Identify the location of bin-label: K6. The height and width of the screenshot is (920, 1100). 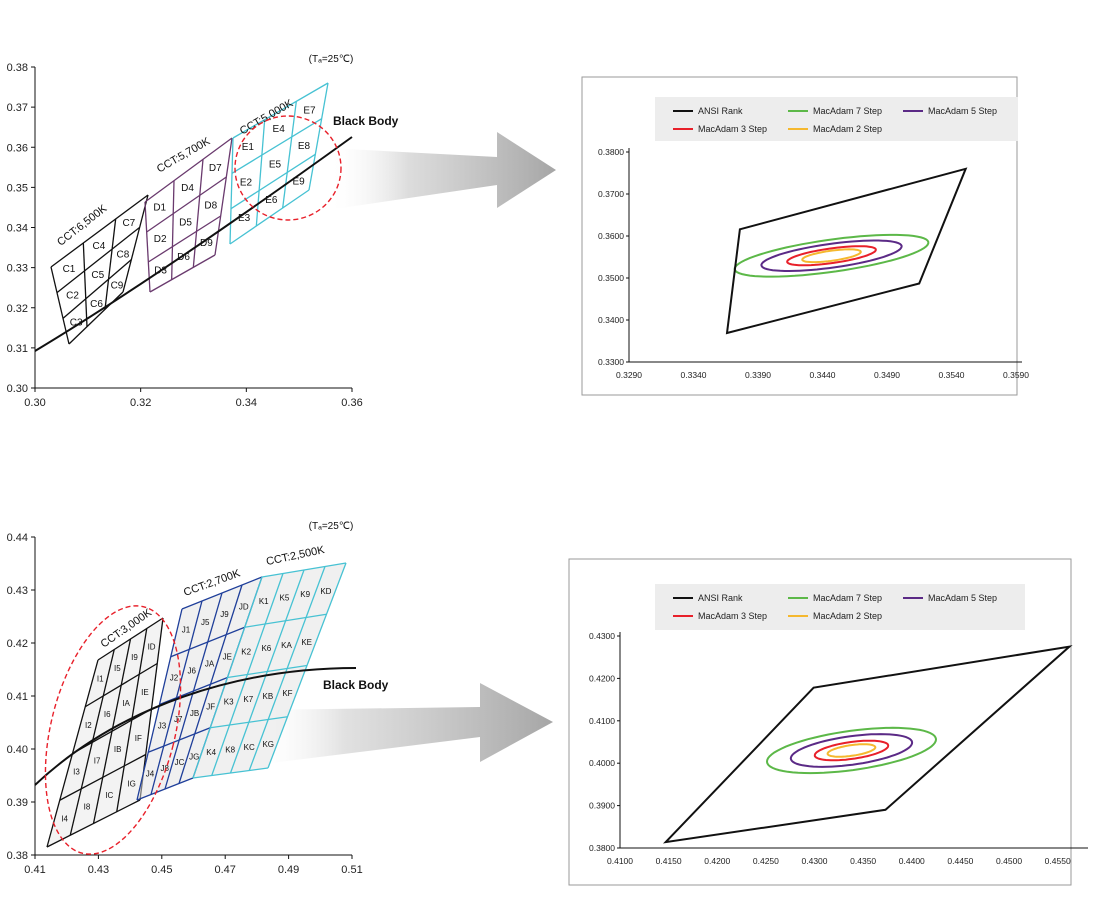
(266, 648).